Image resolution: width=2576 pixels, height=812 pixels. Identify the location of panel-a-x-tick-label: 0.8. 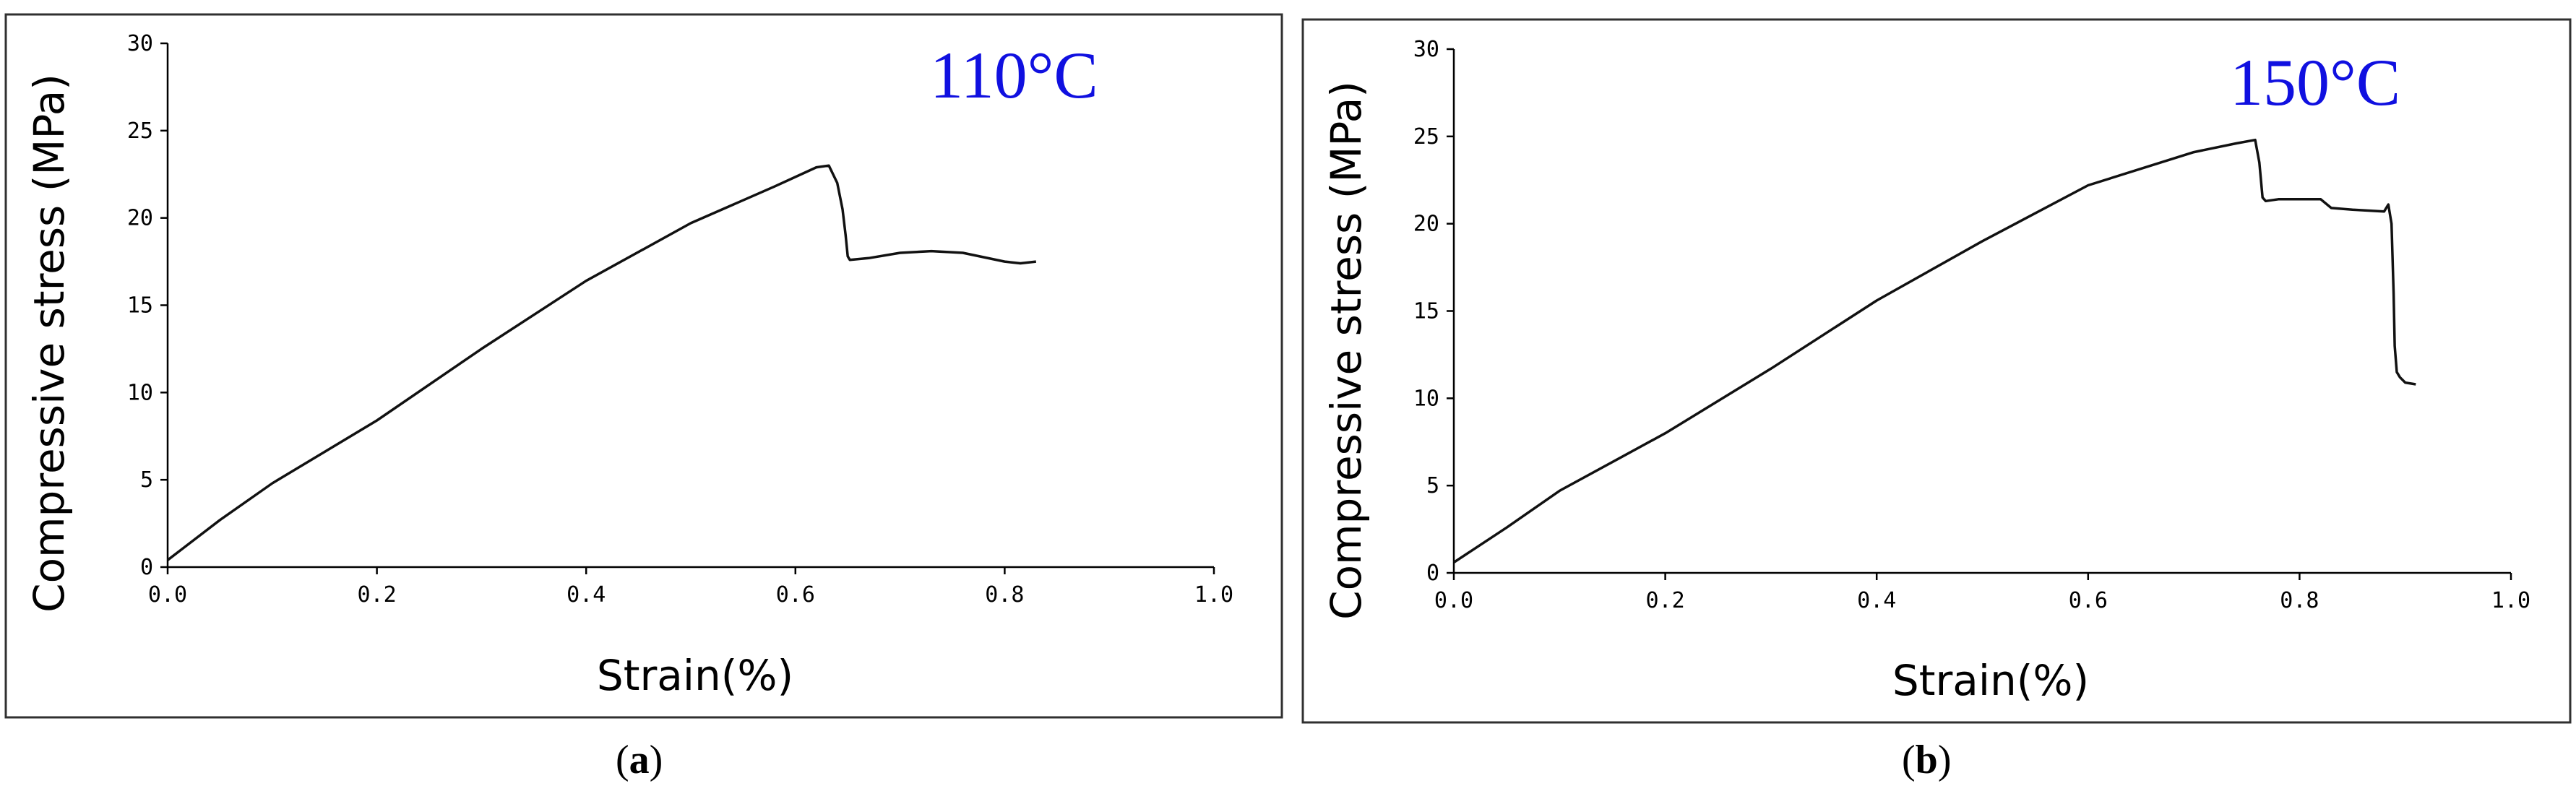
(1004, 595).